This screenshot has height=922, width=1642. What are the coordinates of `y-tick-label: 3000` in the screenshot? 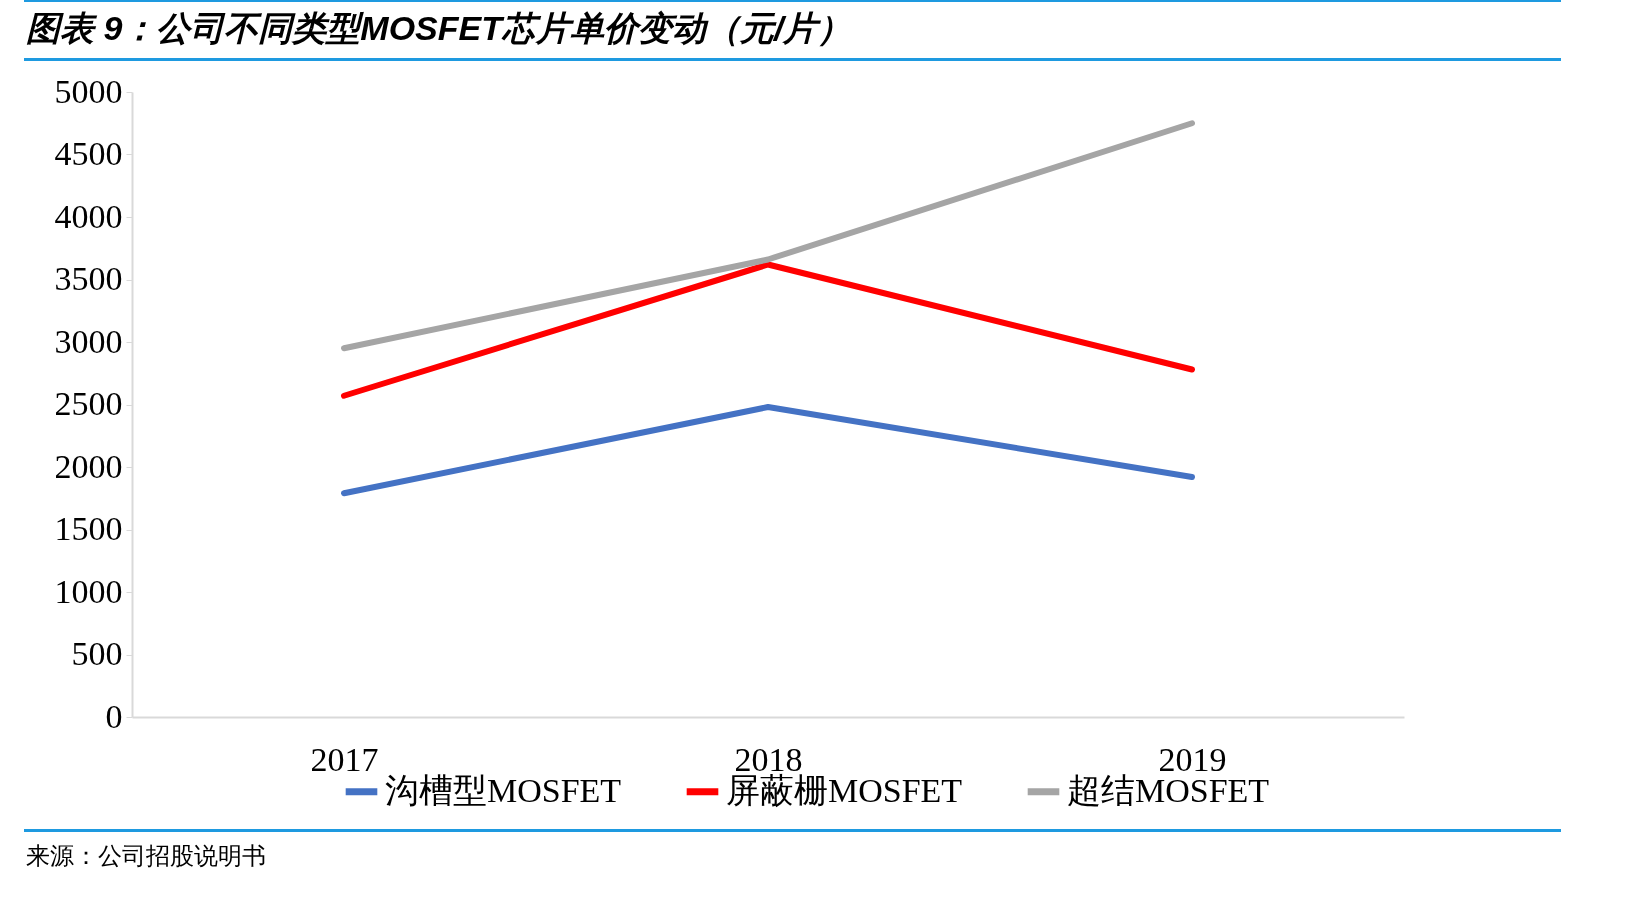 It's located at (88, 341).